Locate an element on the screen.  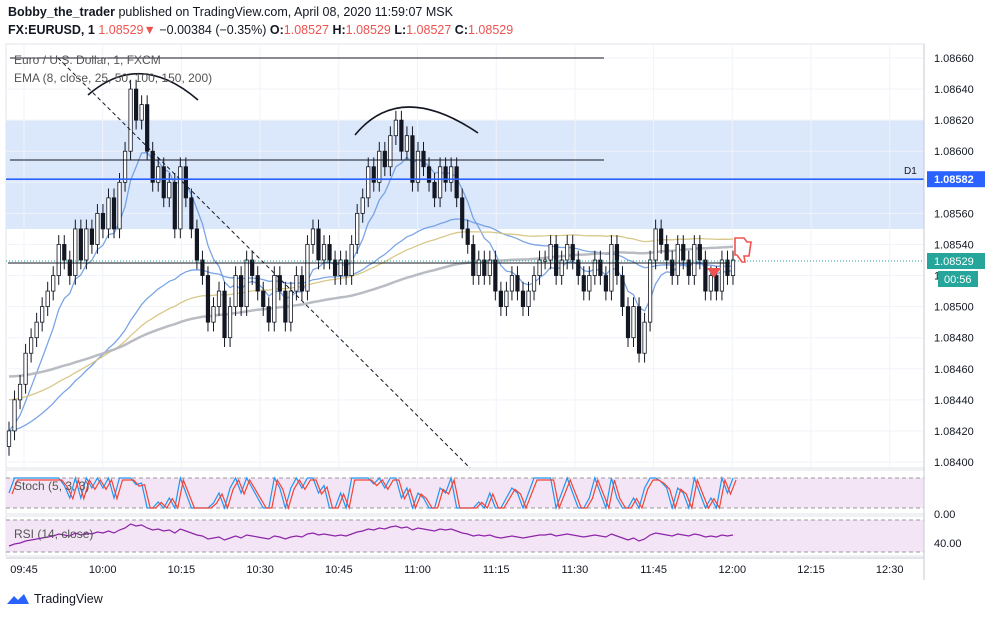
tradingview-logo-icon is located at coordinates (18, 599).